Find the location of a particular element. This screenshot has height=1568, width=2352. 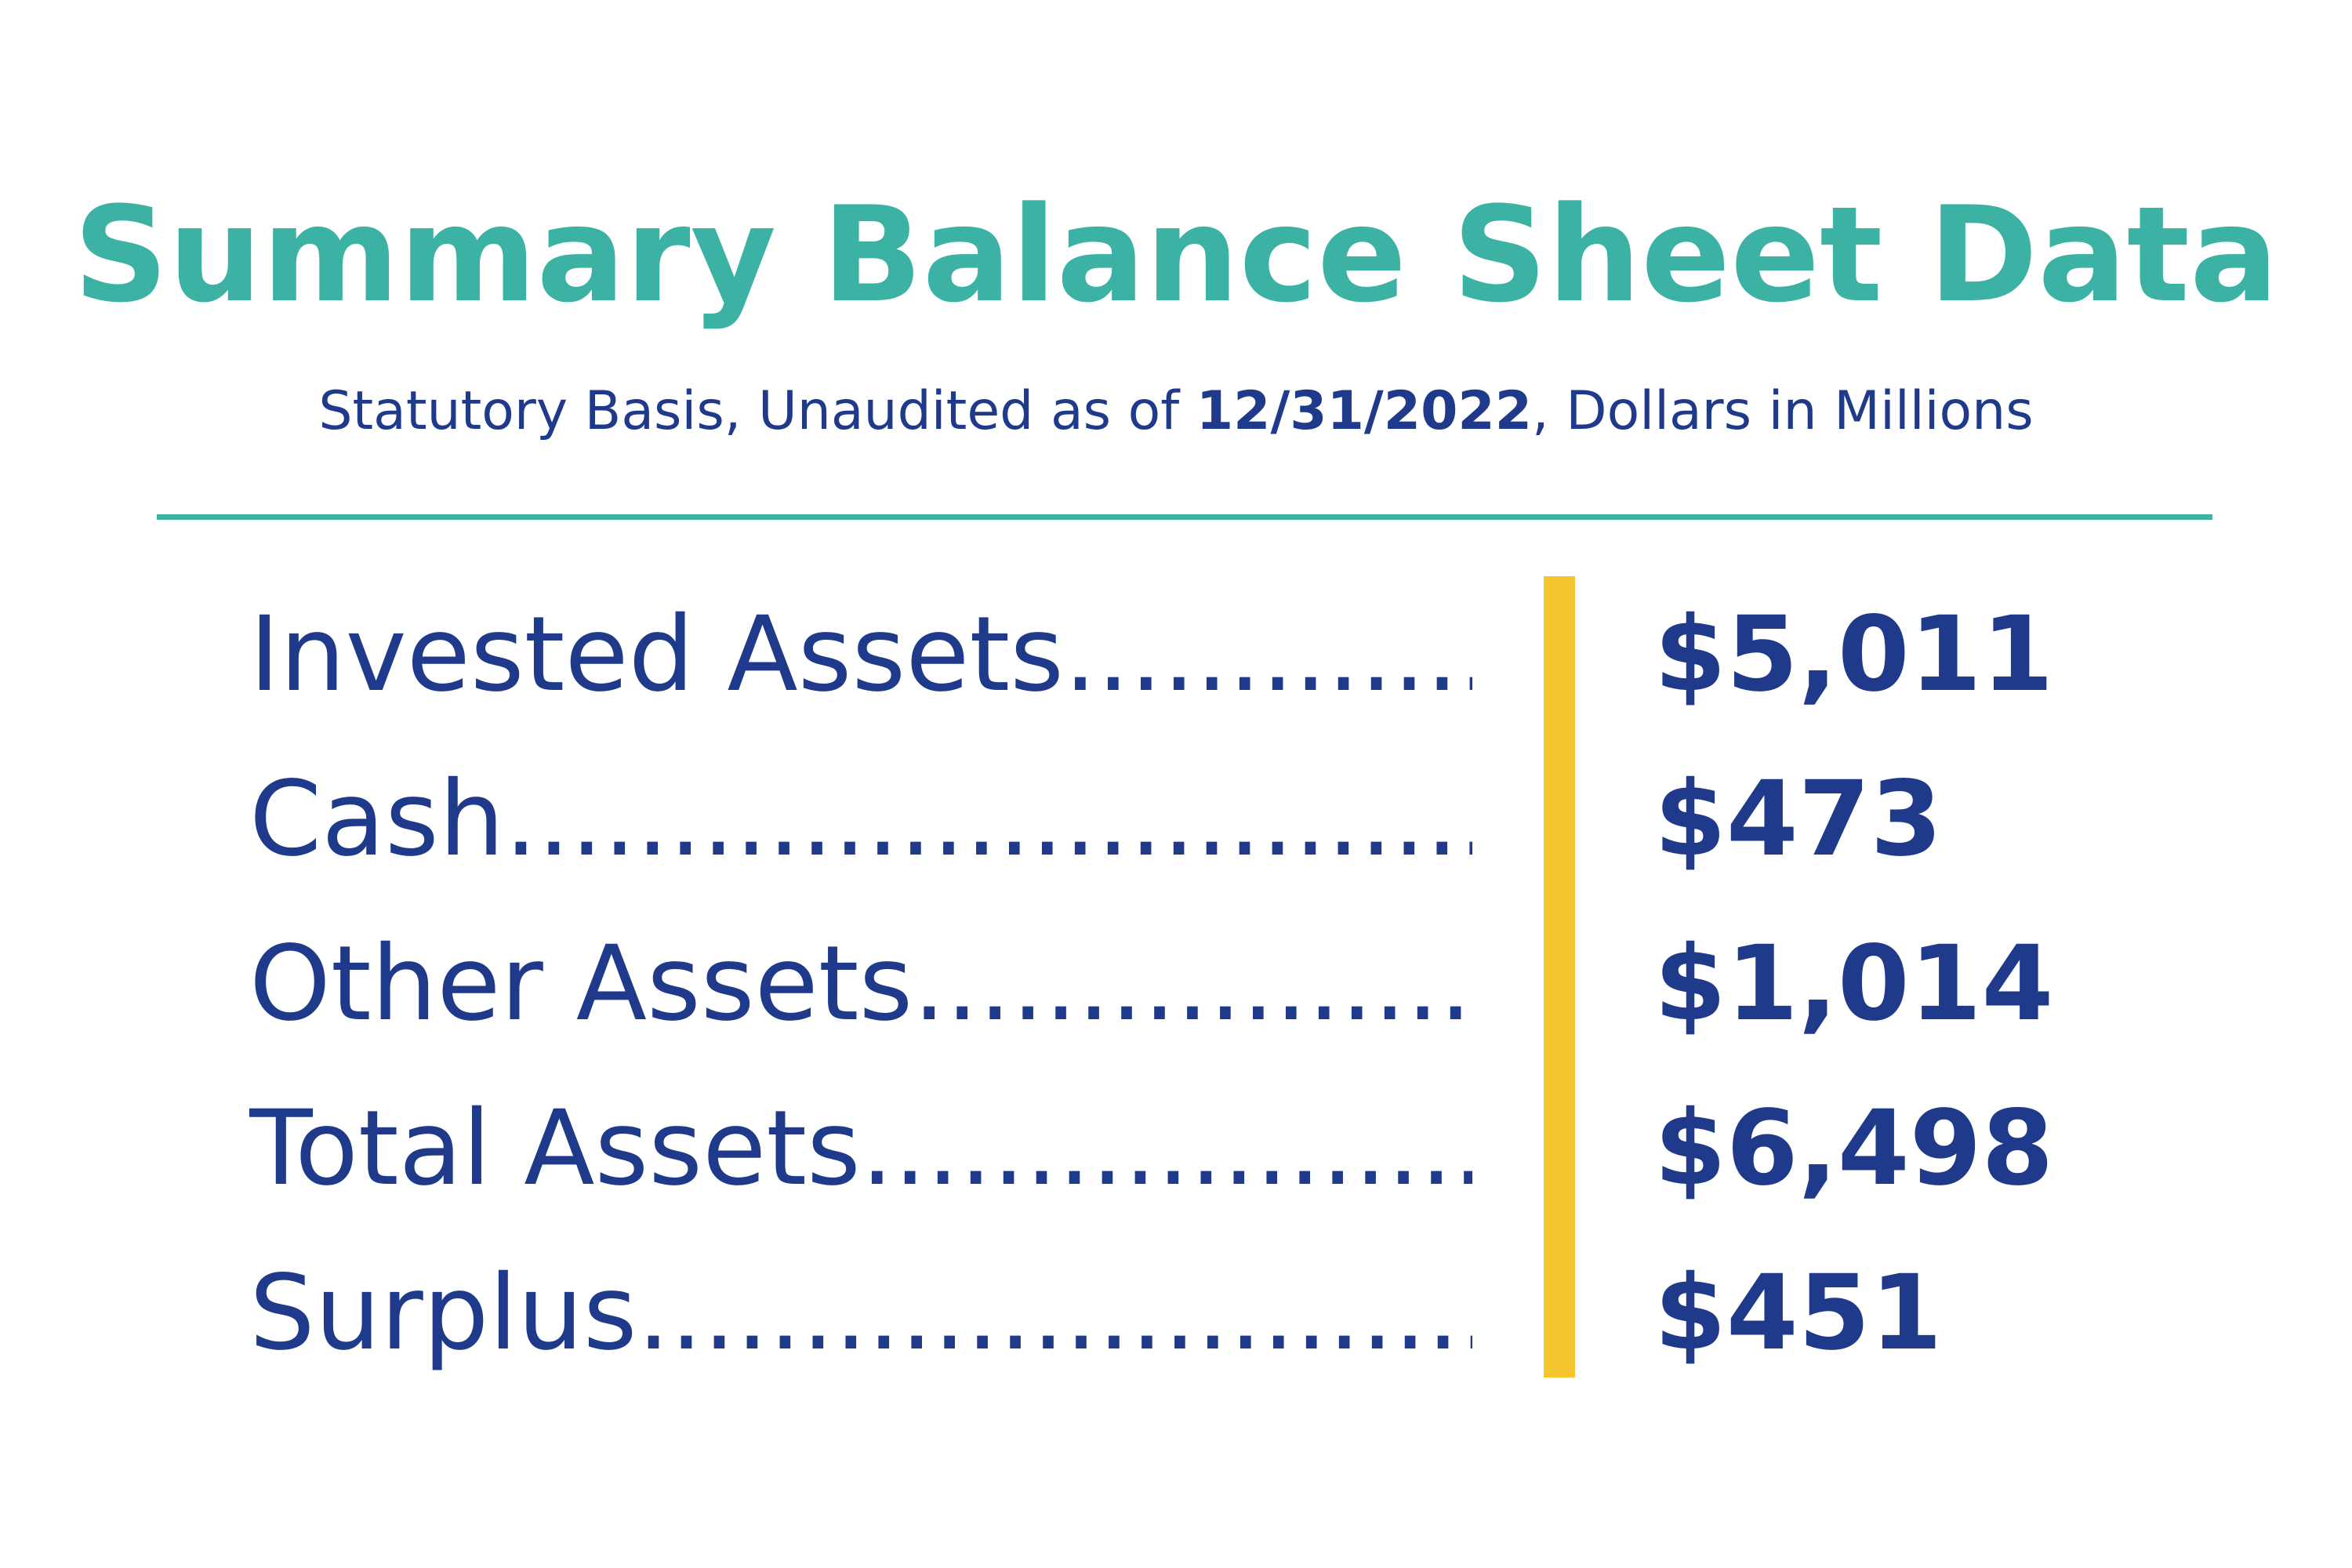

subtitle-suffix: , Dollars in Millions is located at coordinates (1783, 411).